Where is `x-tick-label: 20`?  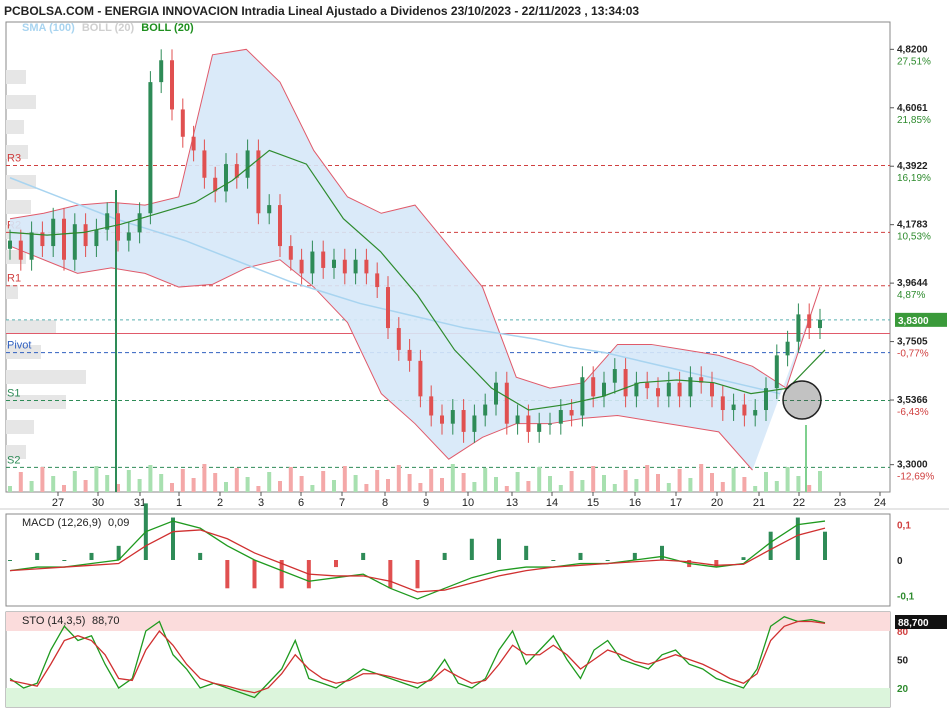 x-tick-label: 20 is located at coordinates (717, 503).